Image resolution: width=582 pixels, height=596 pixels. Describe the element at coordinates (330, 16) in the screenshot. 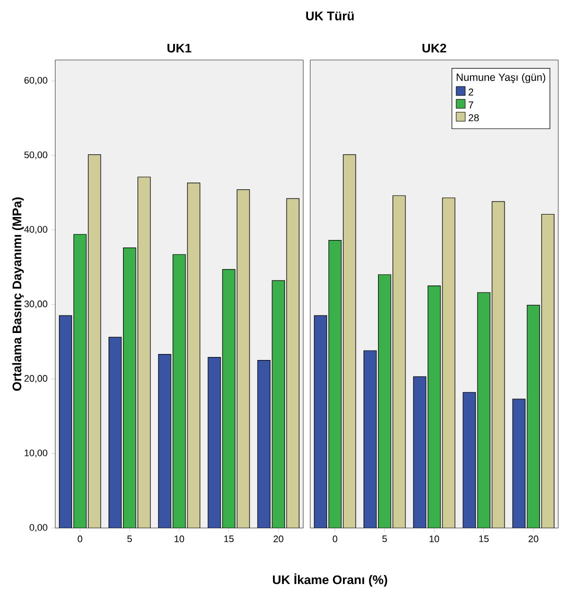

I see `text: UK Türü` at that location.